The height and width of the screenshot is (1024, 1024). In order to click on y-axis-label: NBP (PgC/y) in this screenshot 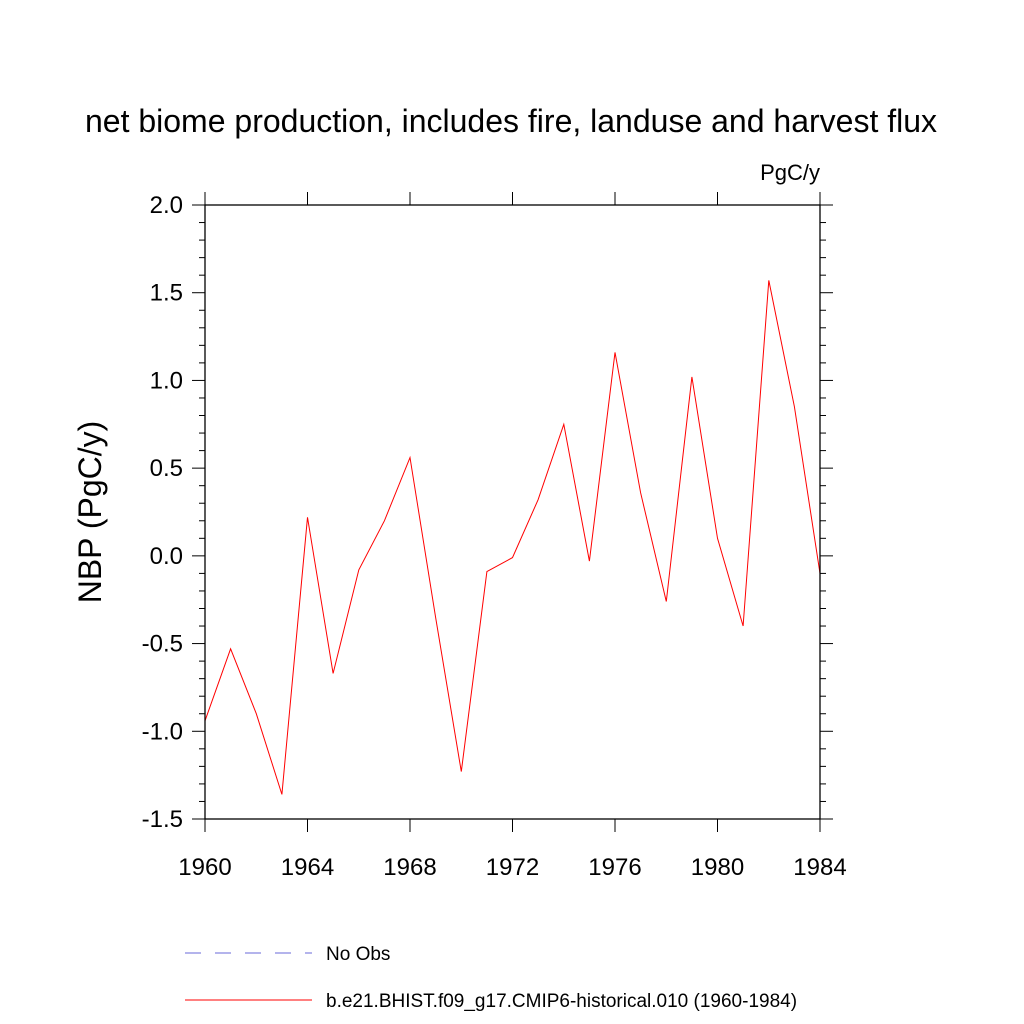, I will do `click(90, 512)`.